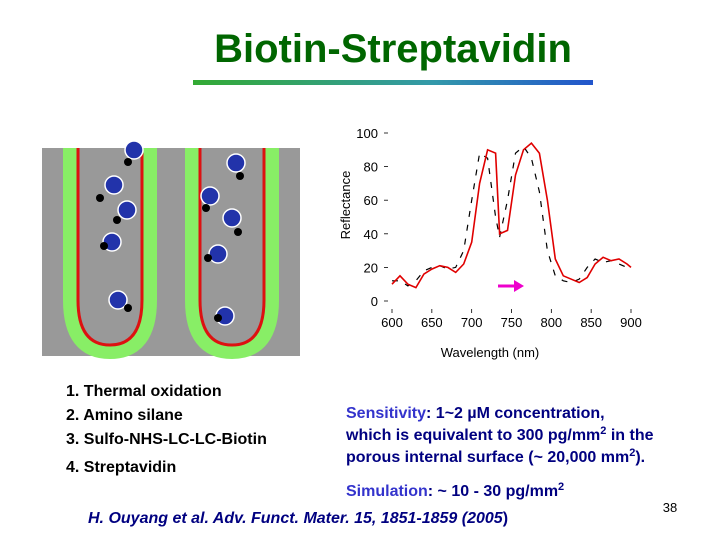  Describe the element at coordinates (367, 133) in the screenshot. I see `y-tick-label: 100` at that location.